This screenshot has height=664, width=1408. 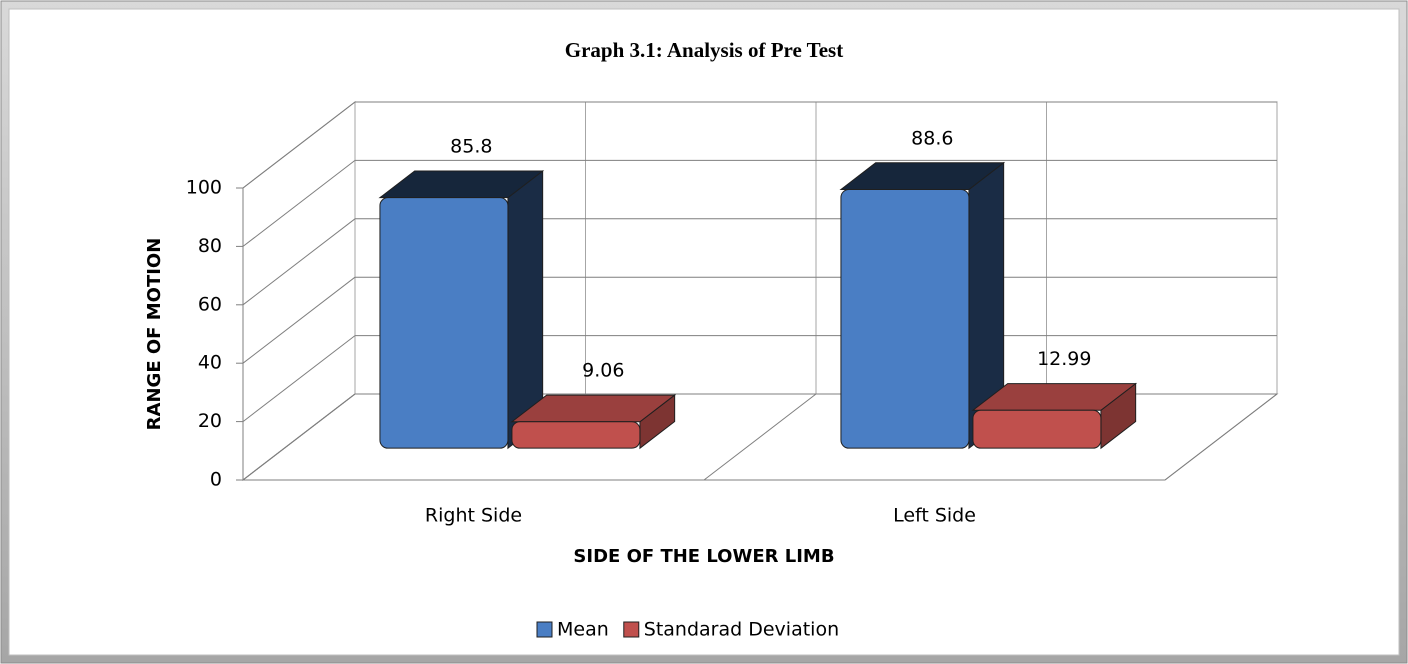 I want to click on y-axis-title: RANGE OF MOTION, so click(x=154, y=334).